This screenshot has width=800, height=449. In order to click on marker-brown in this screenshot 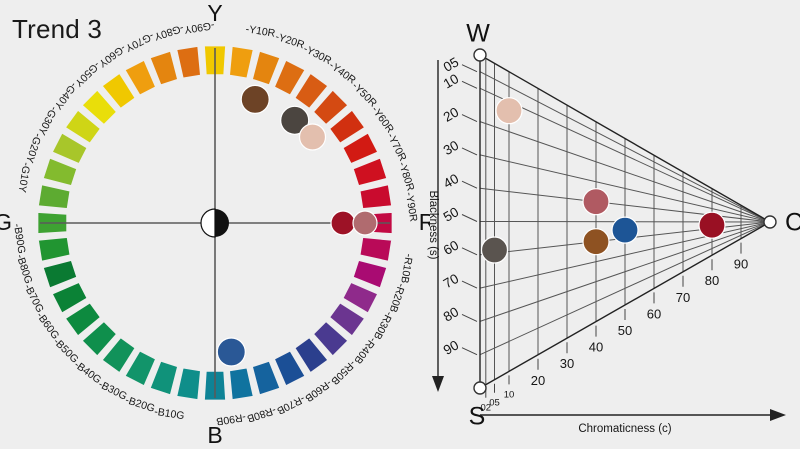, I will do `click(255, 99)`.